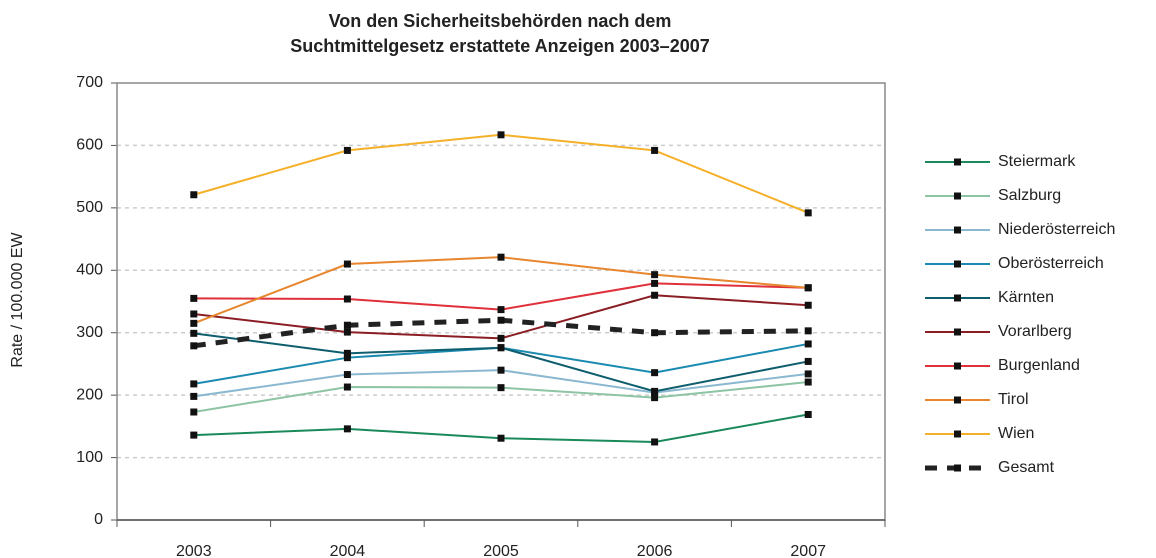 The width and height of the screenshot is (1156, 558). Describe the element at coordinates (89, 394) in the screenshot. I see `y-tick-label: 200` at that location.